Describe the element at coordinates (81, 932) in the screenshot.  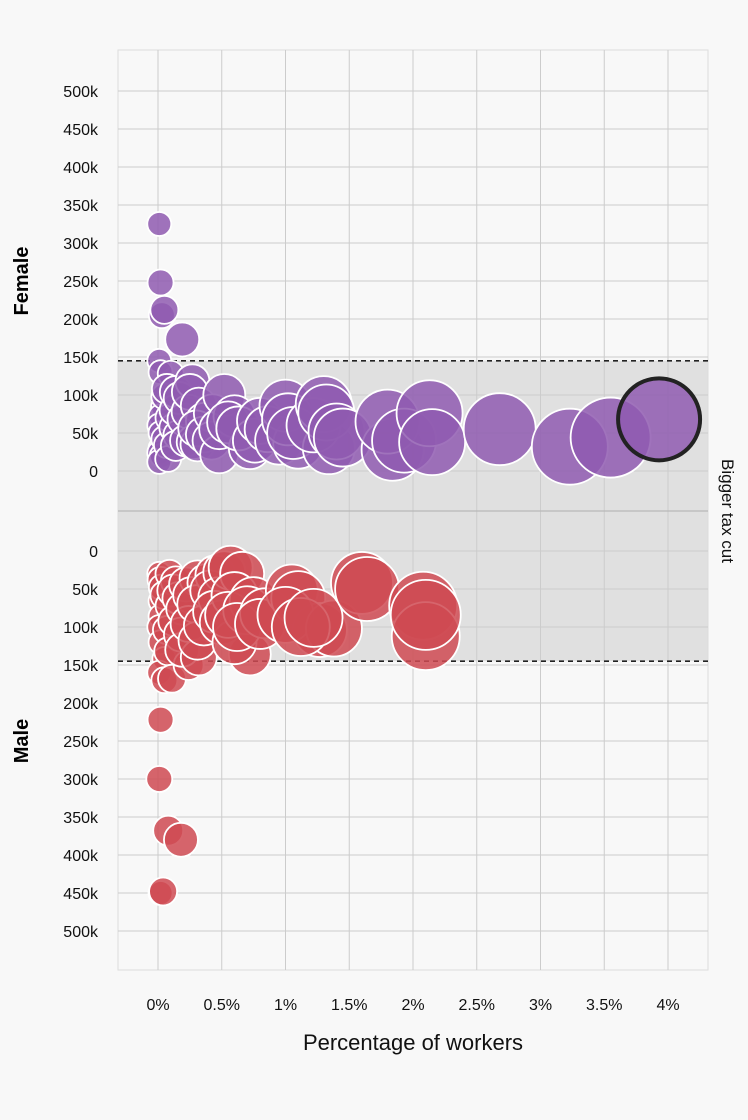
I see `male-y-tick-label: 500k` at that location.